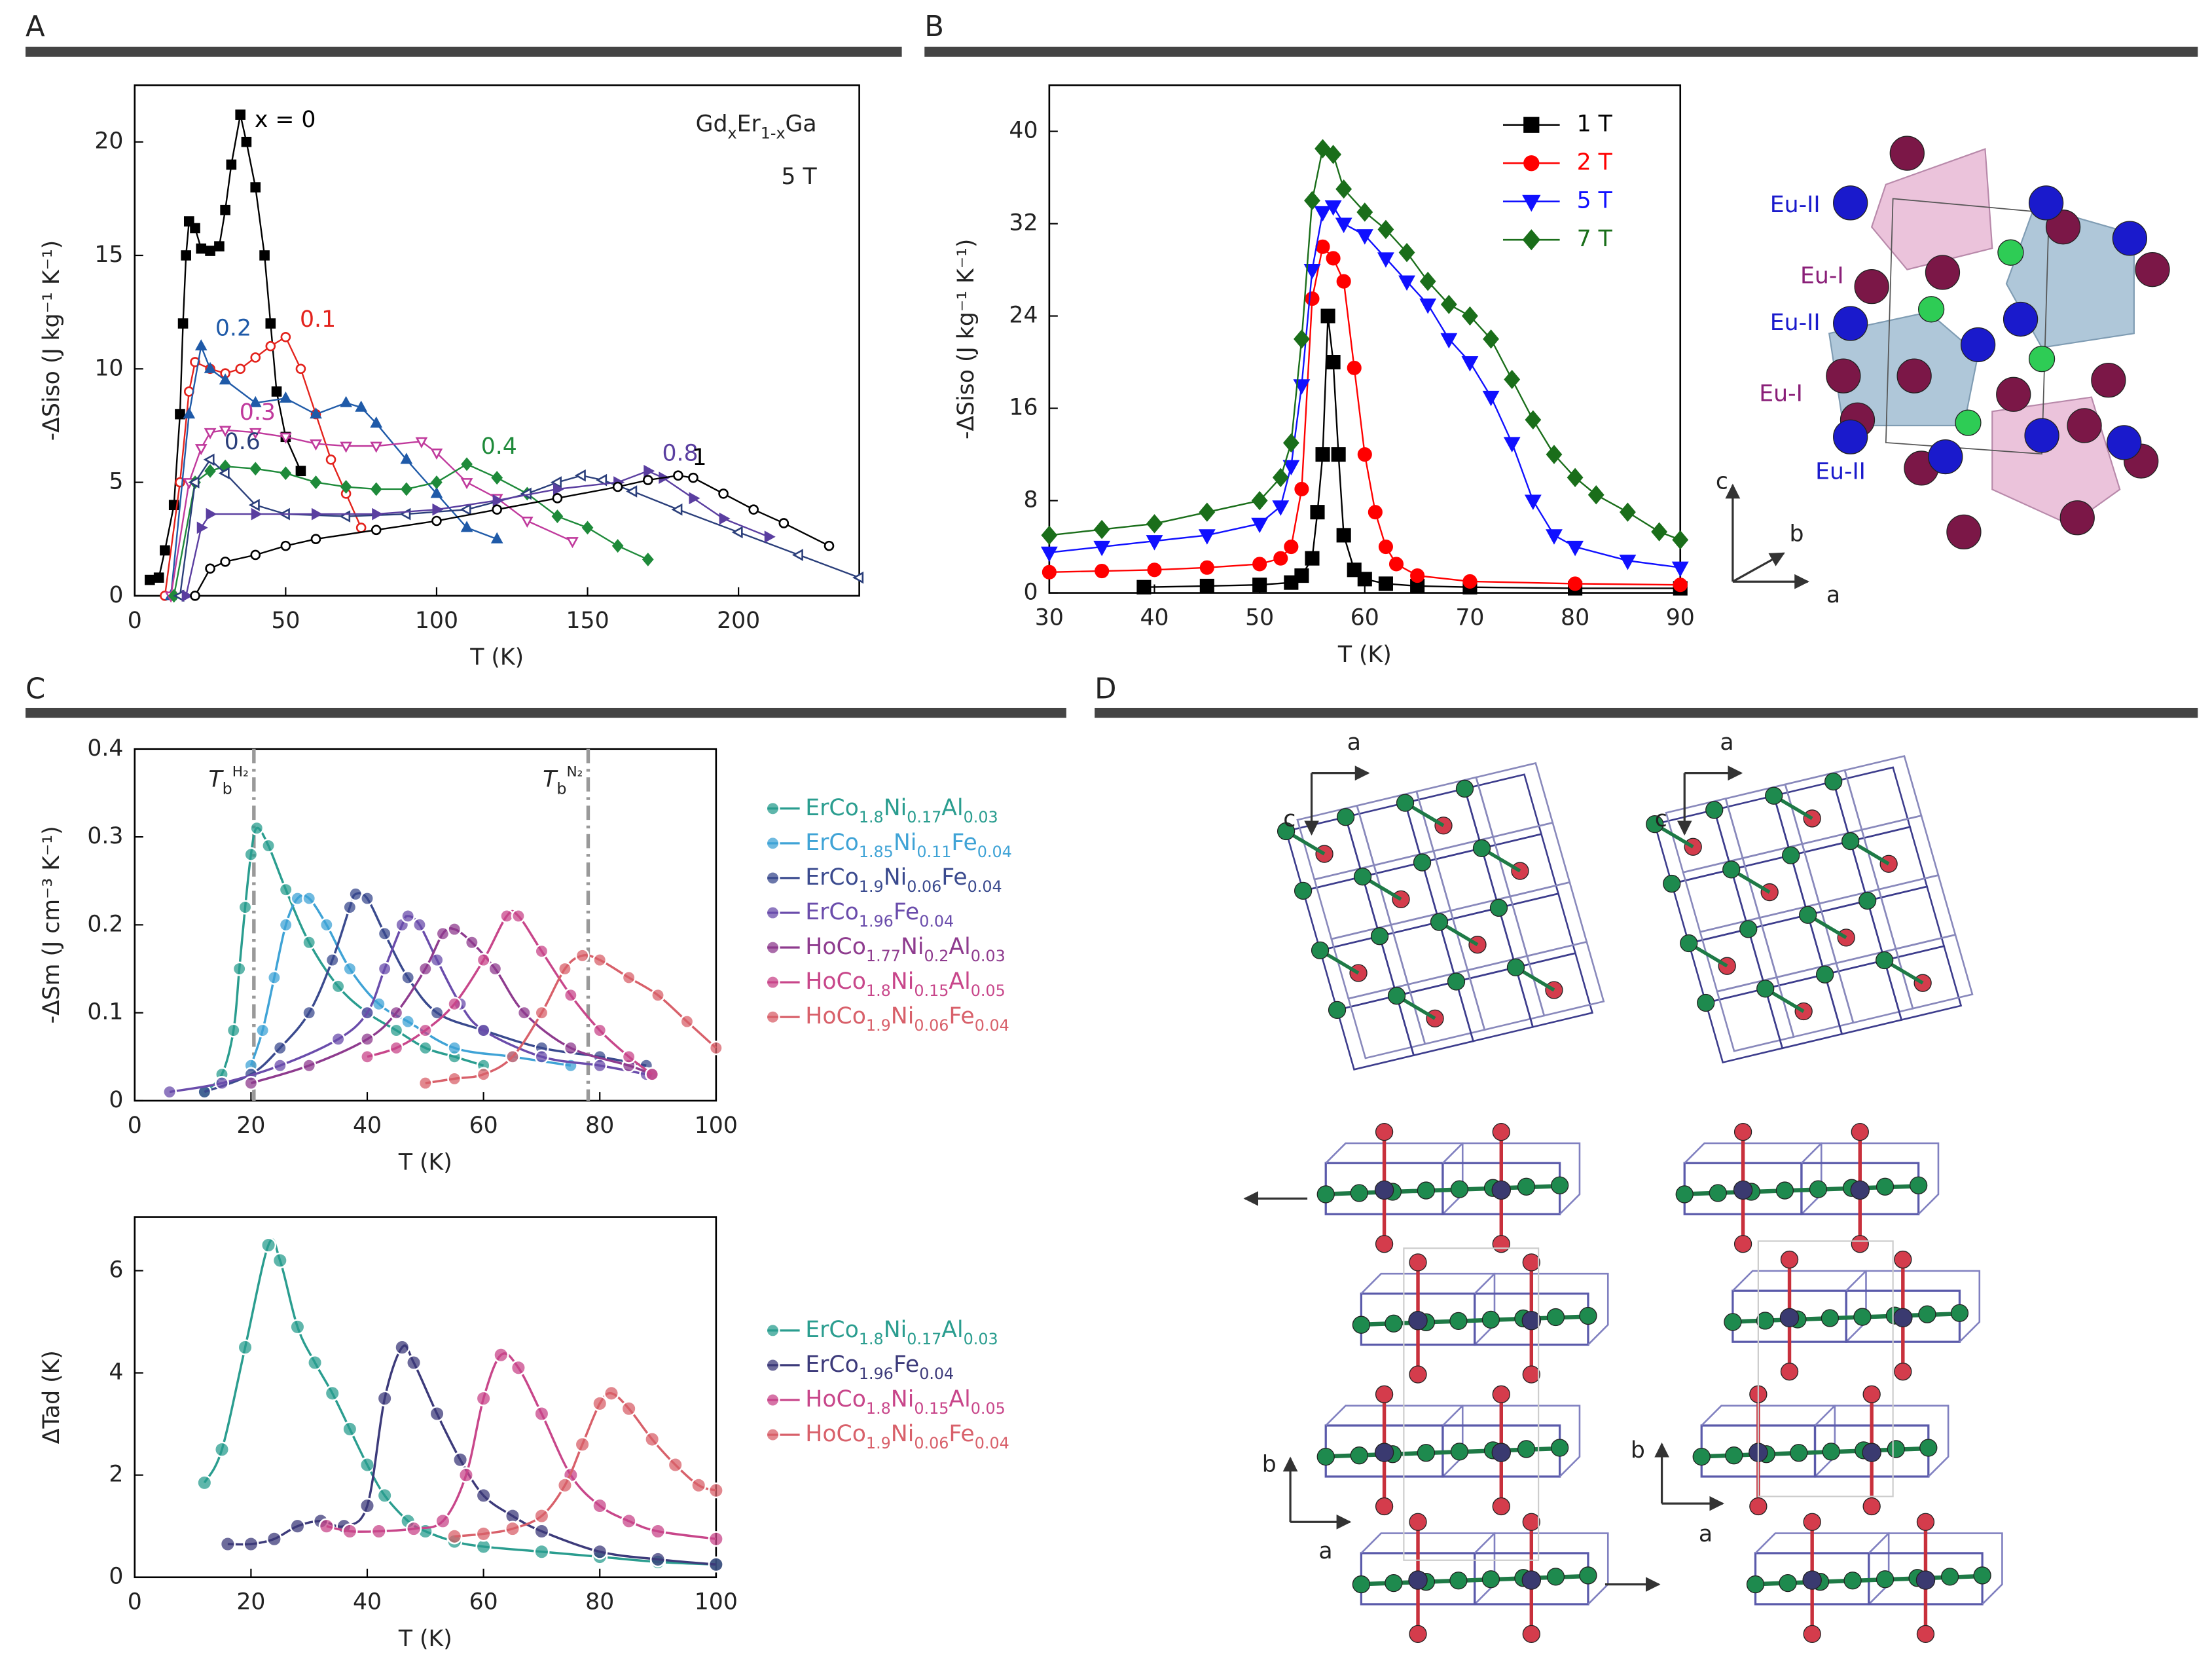 This screenshot has width=2212, height=1675. What do you see at coordinates (902, 810) in the screenshot?
I see `legend-label: ErCo1.8Ni0.17Al0.03` at bounding box center [902, 810].